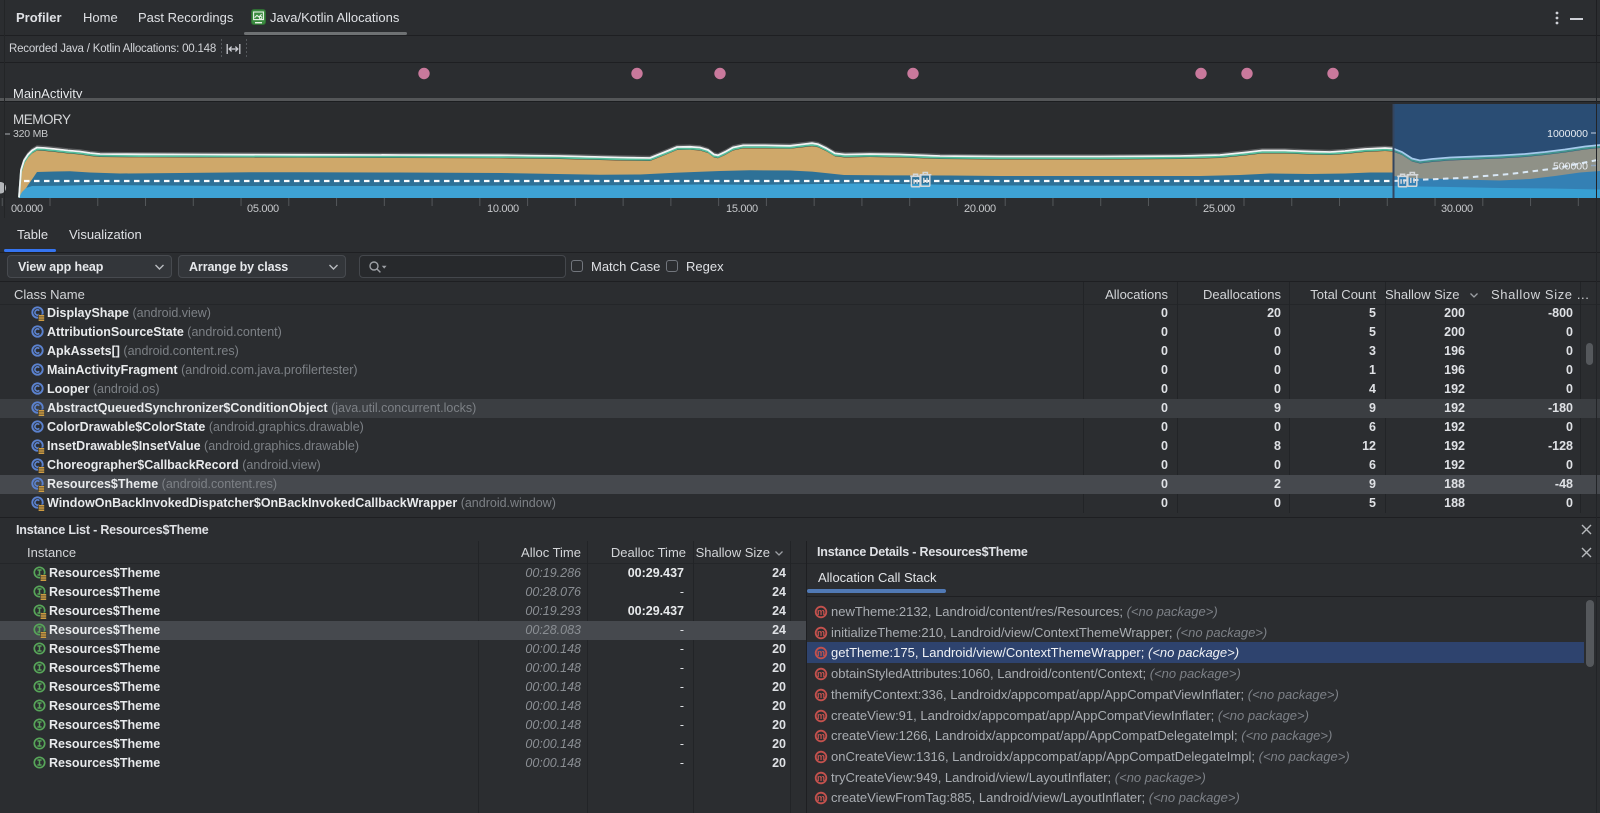 This screenshot has width=1600, height=813. Describe the element at coordinates (263, 209) in the screenshot. I see `svg-text: 05.000` at that location.